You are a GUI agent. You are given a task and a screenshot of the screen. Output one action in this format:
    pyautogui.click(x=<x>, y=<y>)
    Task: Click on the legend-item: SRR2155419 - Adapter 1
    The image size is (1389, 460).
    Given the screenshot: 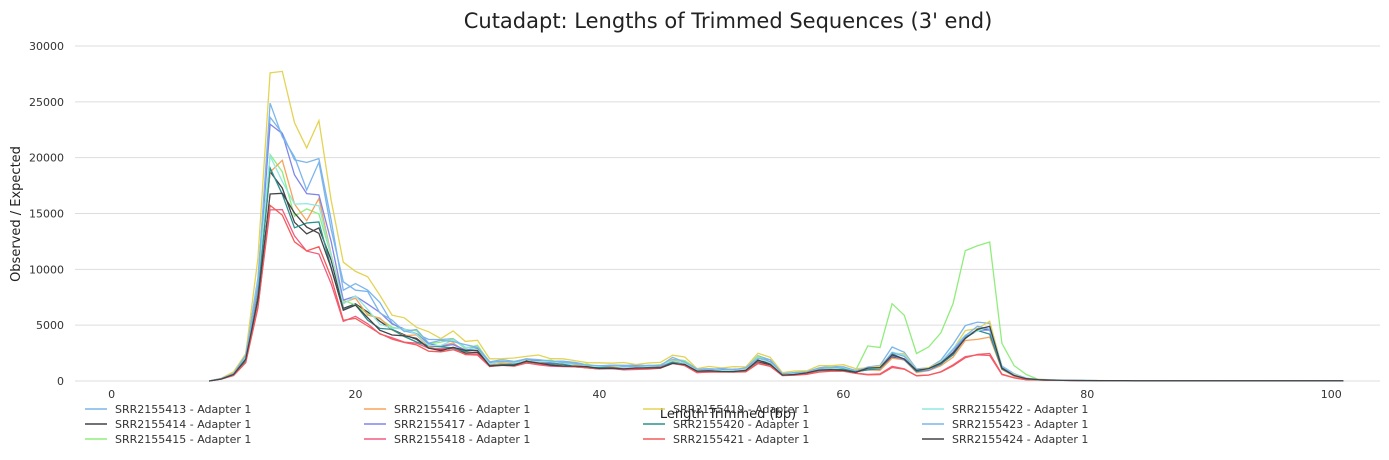 What is the action you would take?
    pyautogui.click(x=726, y=409)
    